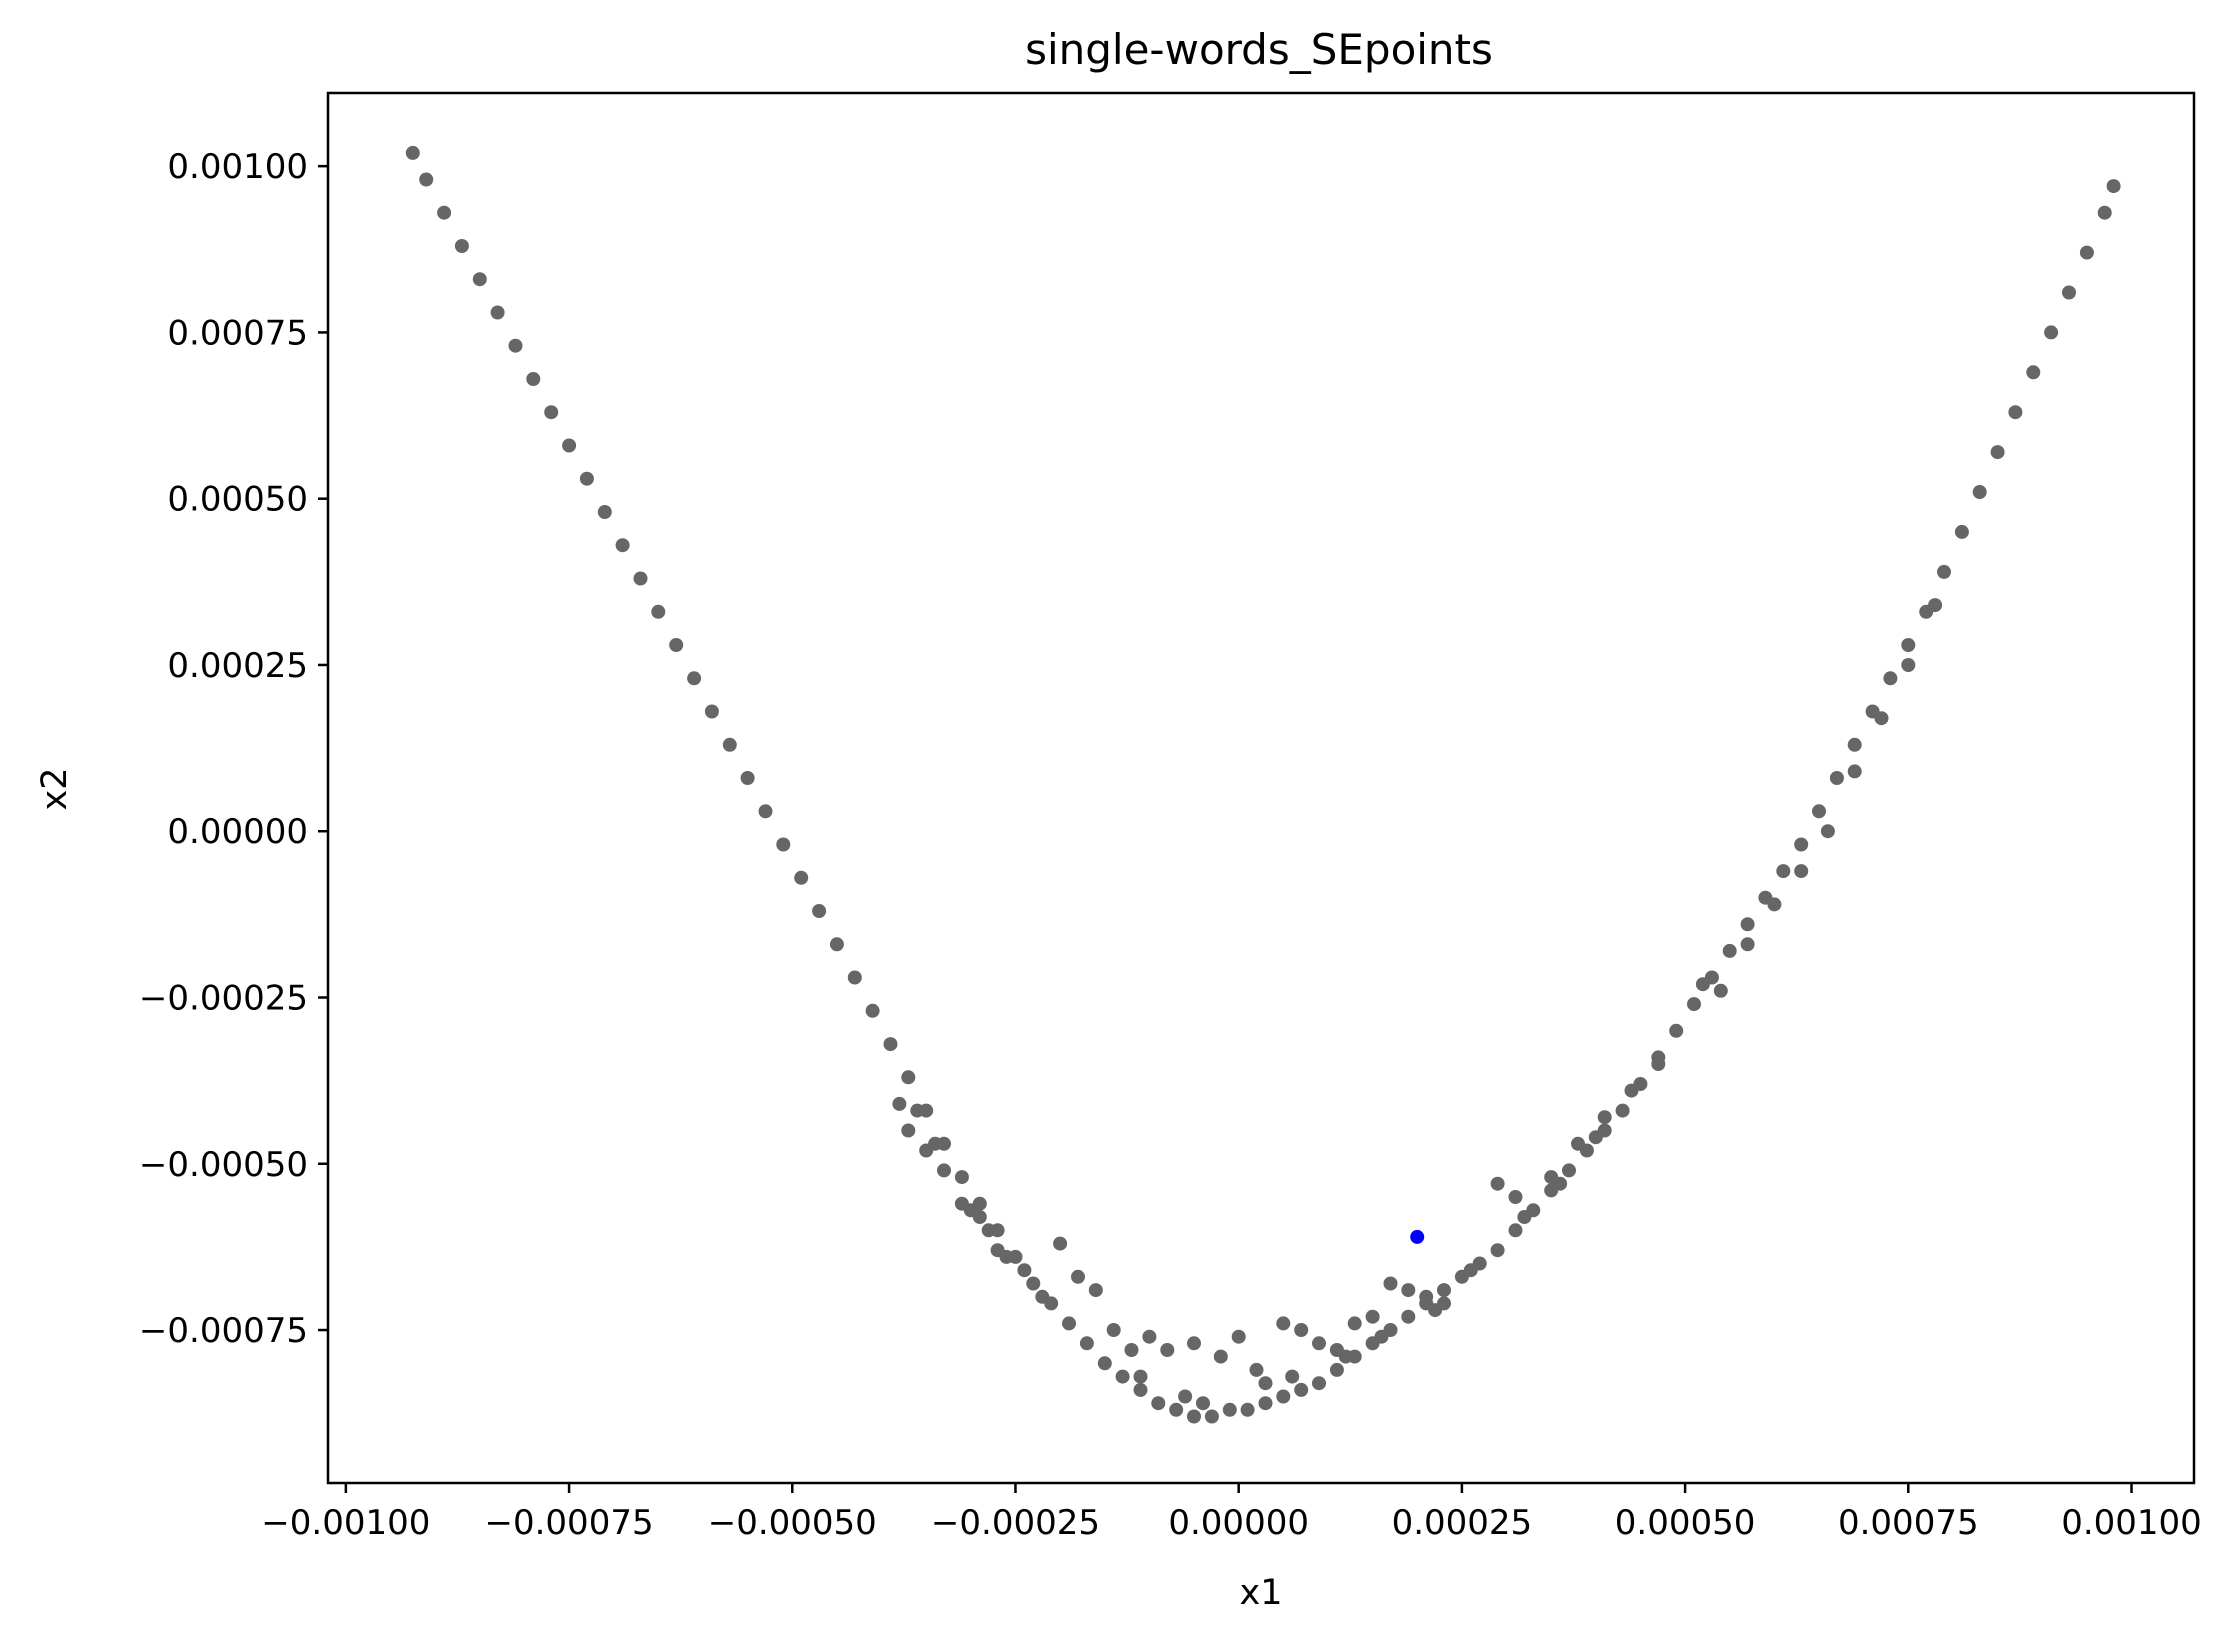  What do you see at coordinates (1462, 1523) in the screenshot?
I see `x-tick-label: 0.00025` at bounding box center [1462, 1523].